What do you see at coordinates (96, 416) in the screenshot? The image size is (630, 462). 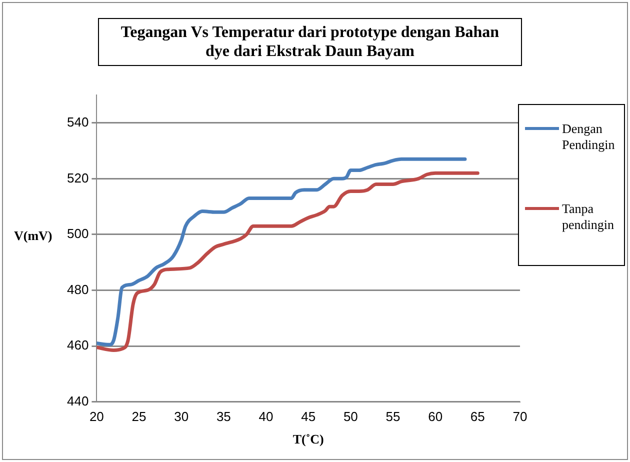 I see `x-tick-label: 20` at bounding box center [96, 416].